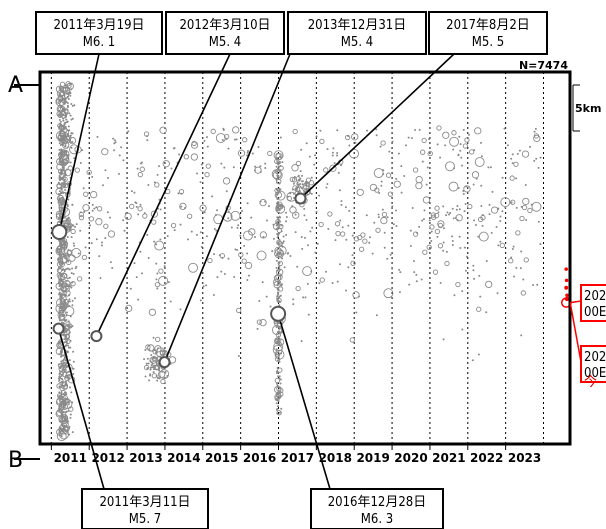 This screenshot has height=529, width=606. What do you see at coordinates (163, 195) in the screenshot?
I see `callout-leader` at bounding box center [163, 195].